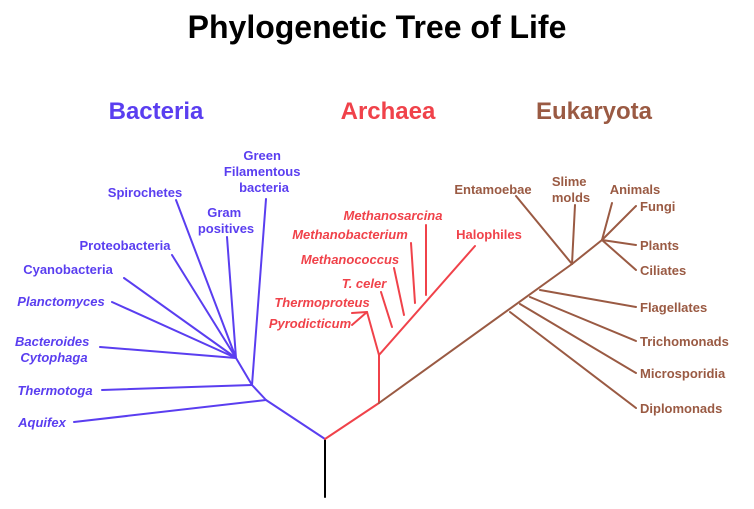 The height and width of the screenshot is (509, 754). What do you see at coordinates (399, 291) in the screenshot?
I see `branch-methanococcus` at bounding box center [399, 291].